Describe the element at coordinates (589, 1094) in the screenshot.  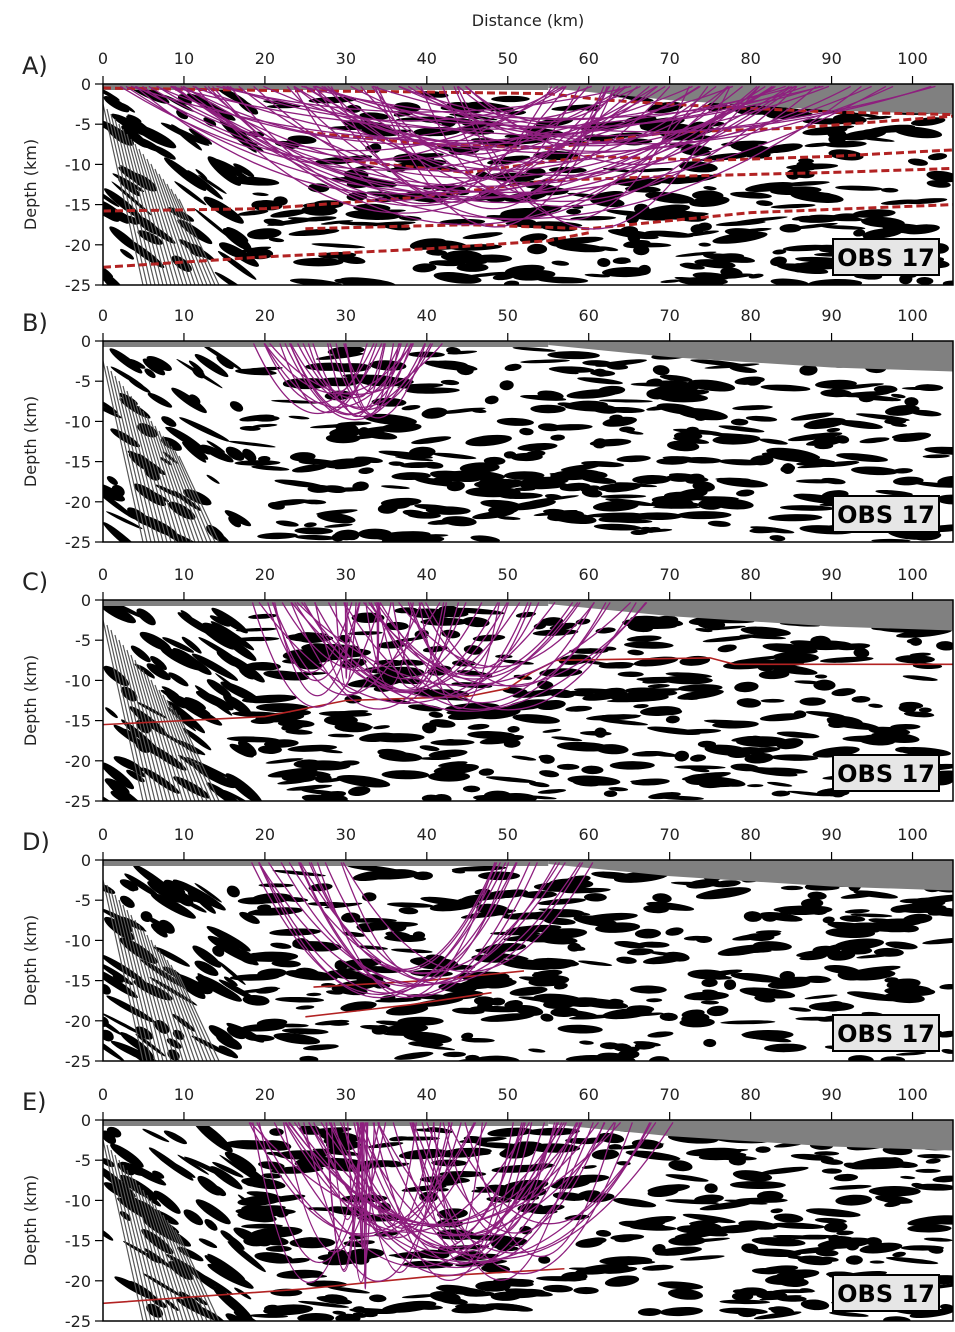
I see `x-tick-label: 60` at that location.